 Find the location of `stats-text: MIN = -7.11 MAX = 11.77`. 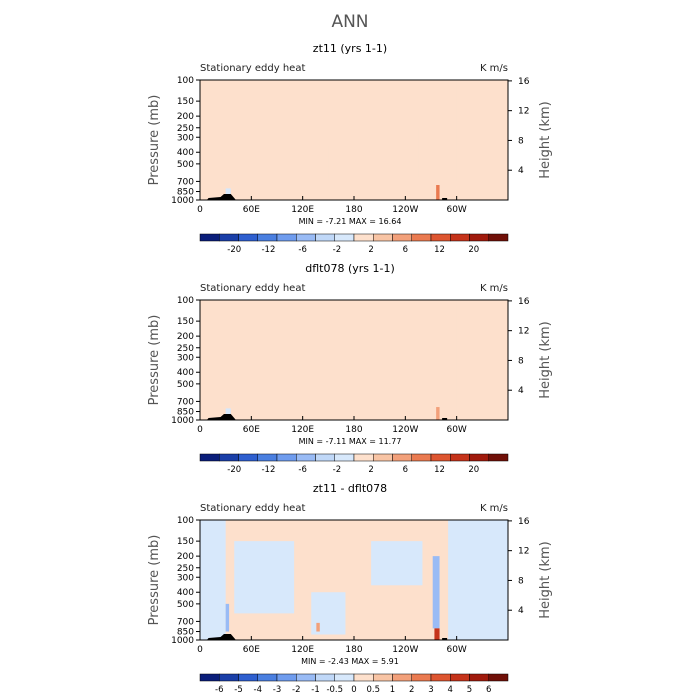

stats-text: MIN = -7.11 MAX = 11.77 is located at coordinates (350, 441).